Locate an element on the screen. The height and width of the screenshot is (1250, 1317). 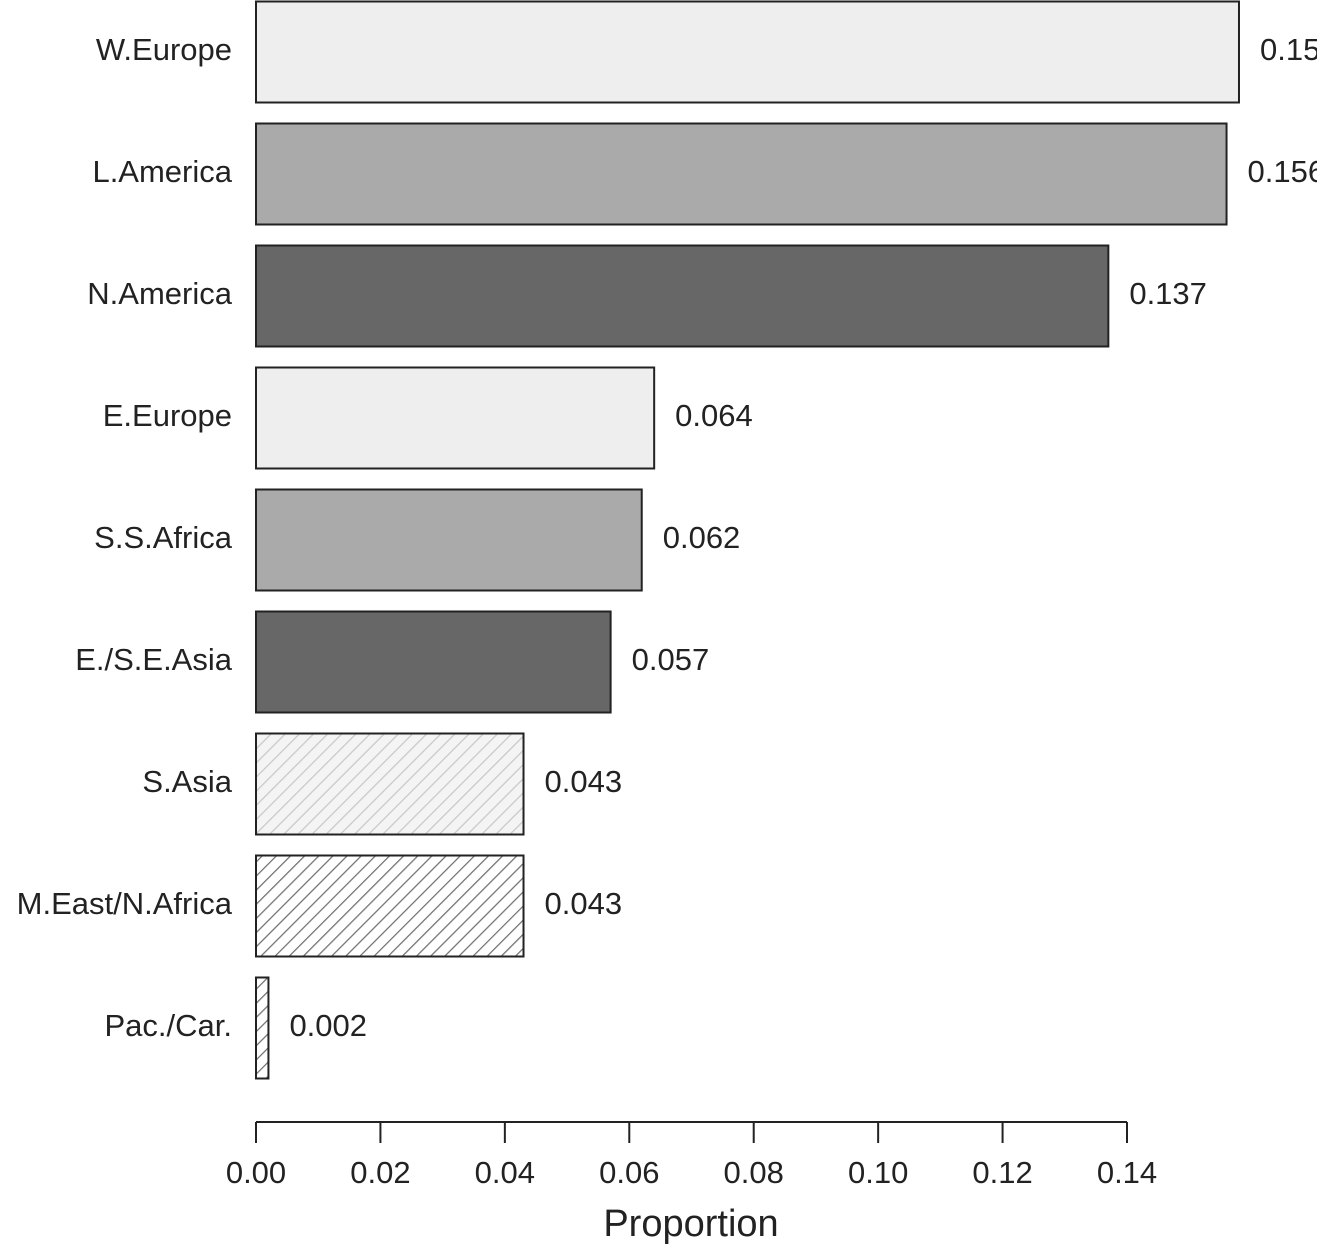
value-label: 0.062 is located at coordinates (702, 537).